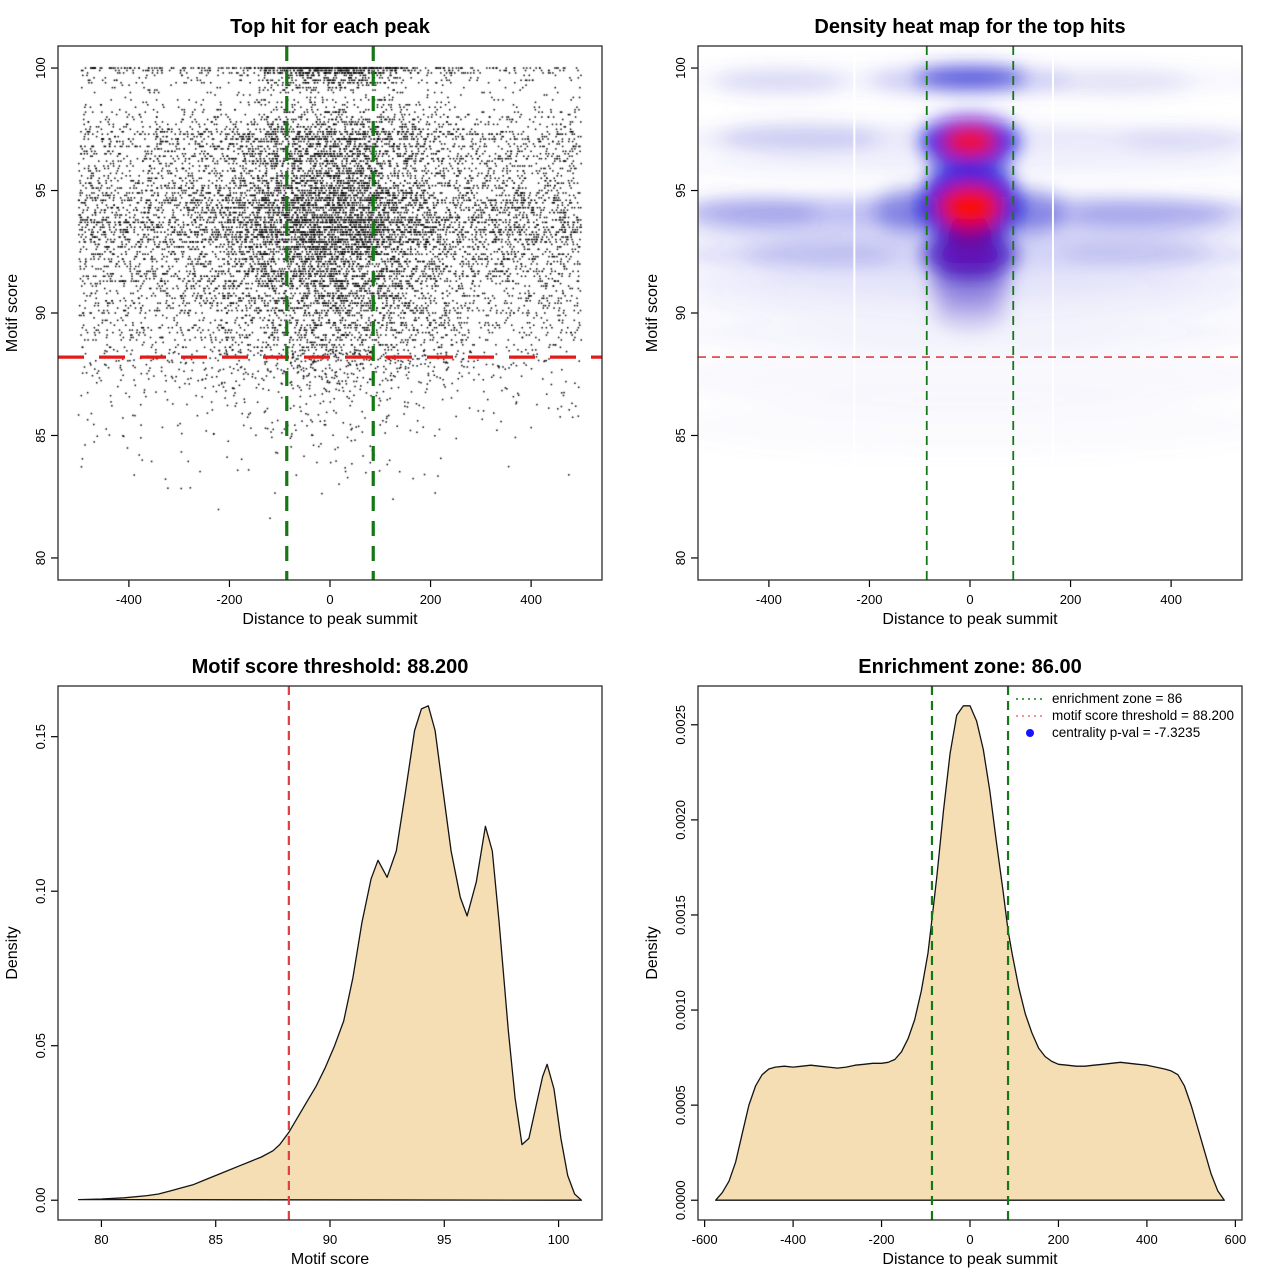  I want to click on legend-label: enrichment zone = 86, so click(1117, 698).